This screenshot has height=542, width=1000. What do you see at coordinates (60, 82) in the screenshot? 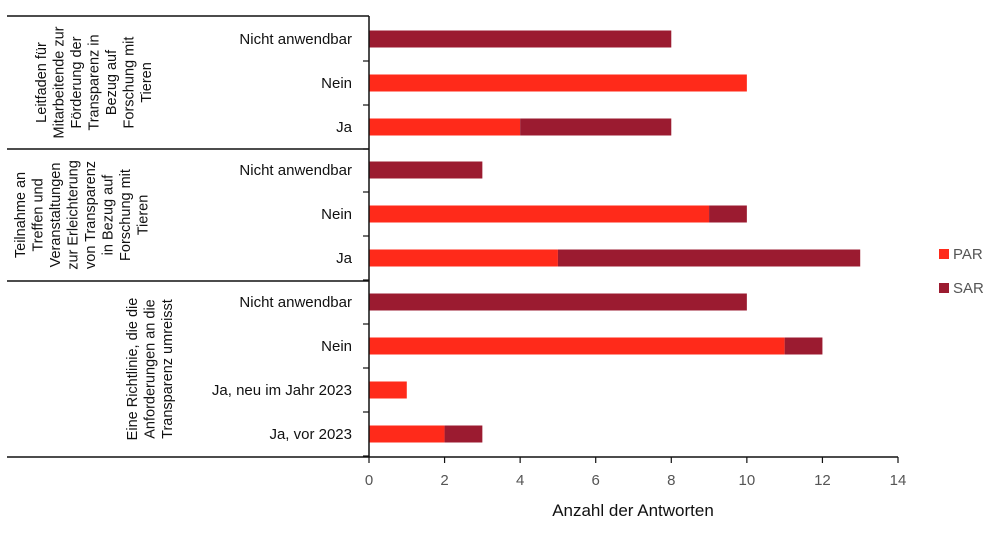
I see `group-label-line: Mitarbeitende zur` at bounding box center [60, 82].